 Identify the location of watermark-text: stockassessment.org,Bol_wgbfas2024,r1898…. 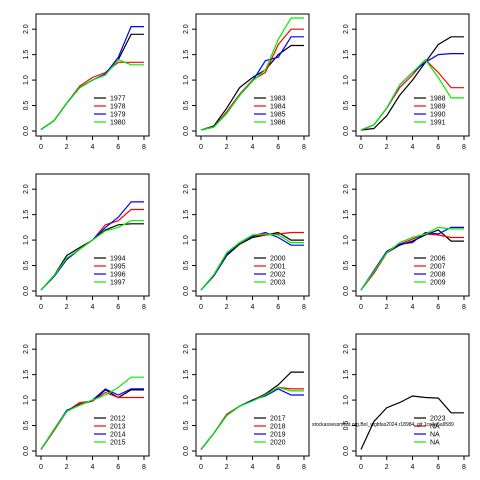
(383, 425).